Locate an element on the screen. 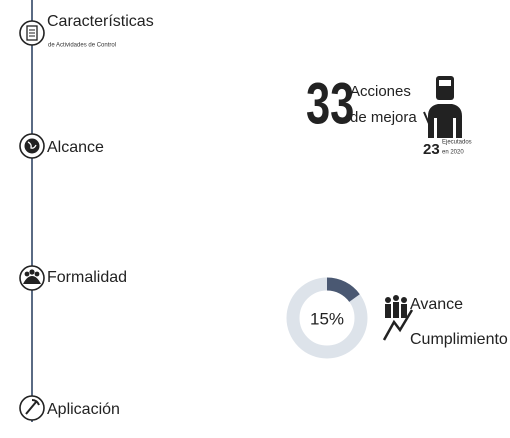  icon-caracteristicas is located at coordinates (32, 33).